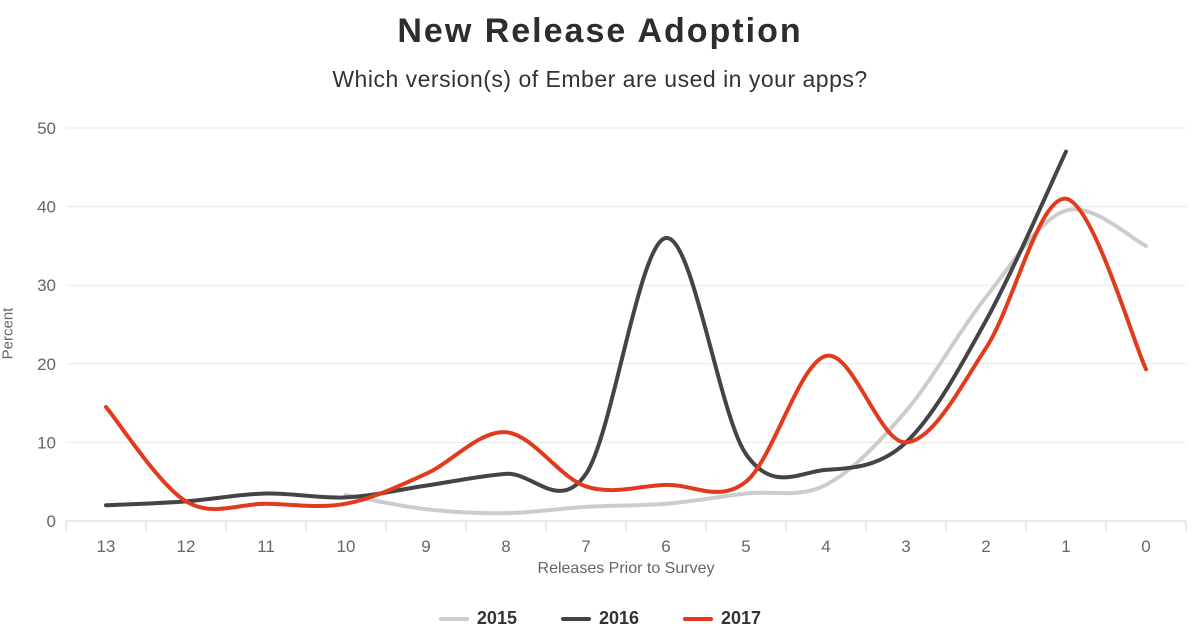  What do you see at coordinates (505, 546) in the screenshot?
I see `x-tick-label: 8` at bounding box center [505, 546].